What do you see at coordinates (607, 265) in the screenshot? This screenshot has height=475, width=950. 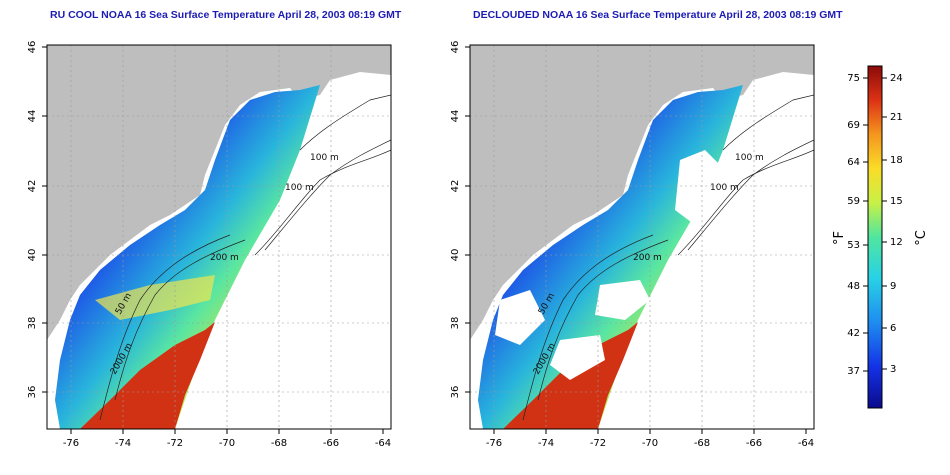 I see `cloud-mask` at bounding box center [607, 265].